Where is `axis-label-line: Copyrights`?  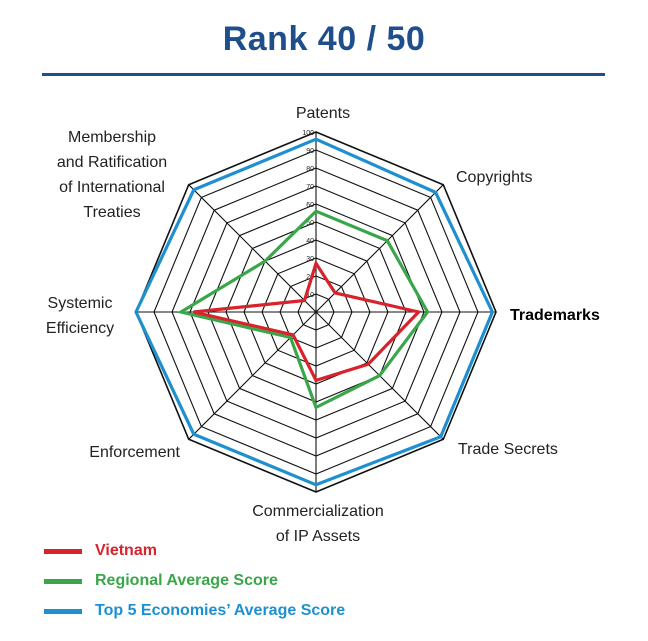 axis-label-line: Copyrights is located at coordinates (494, 177).